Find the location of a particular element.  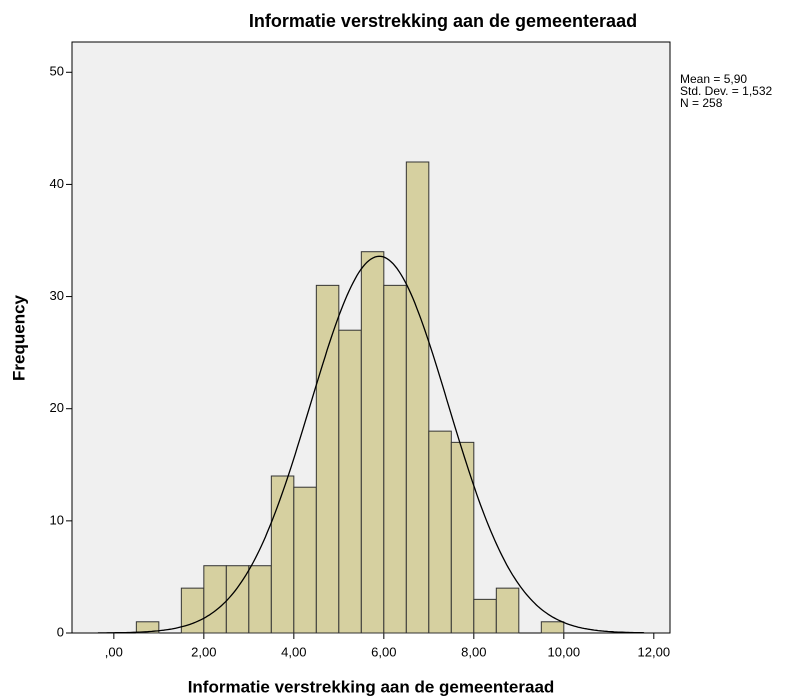

x-tick-label: 8,00 is located at coordinates (473, 651).